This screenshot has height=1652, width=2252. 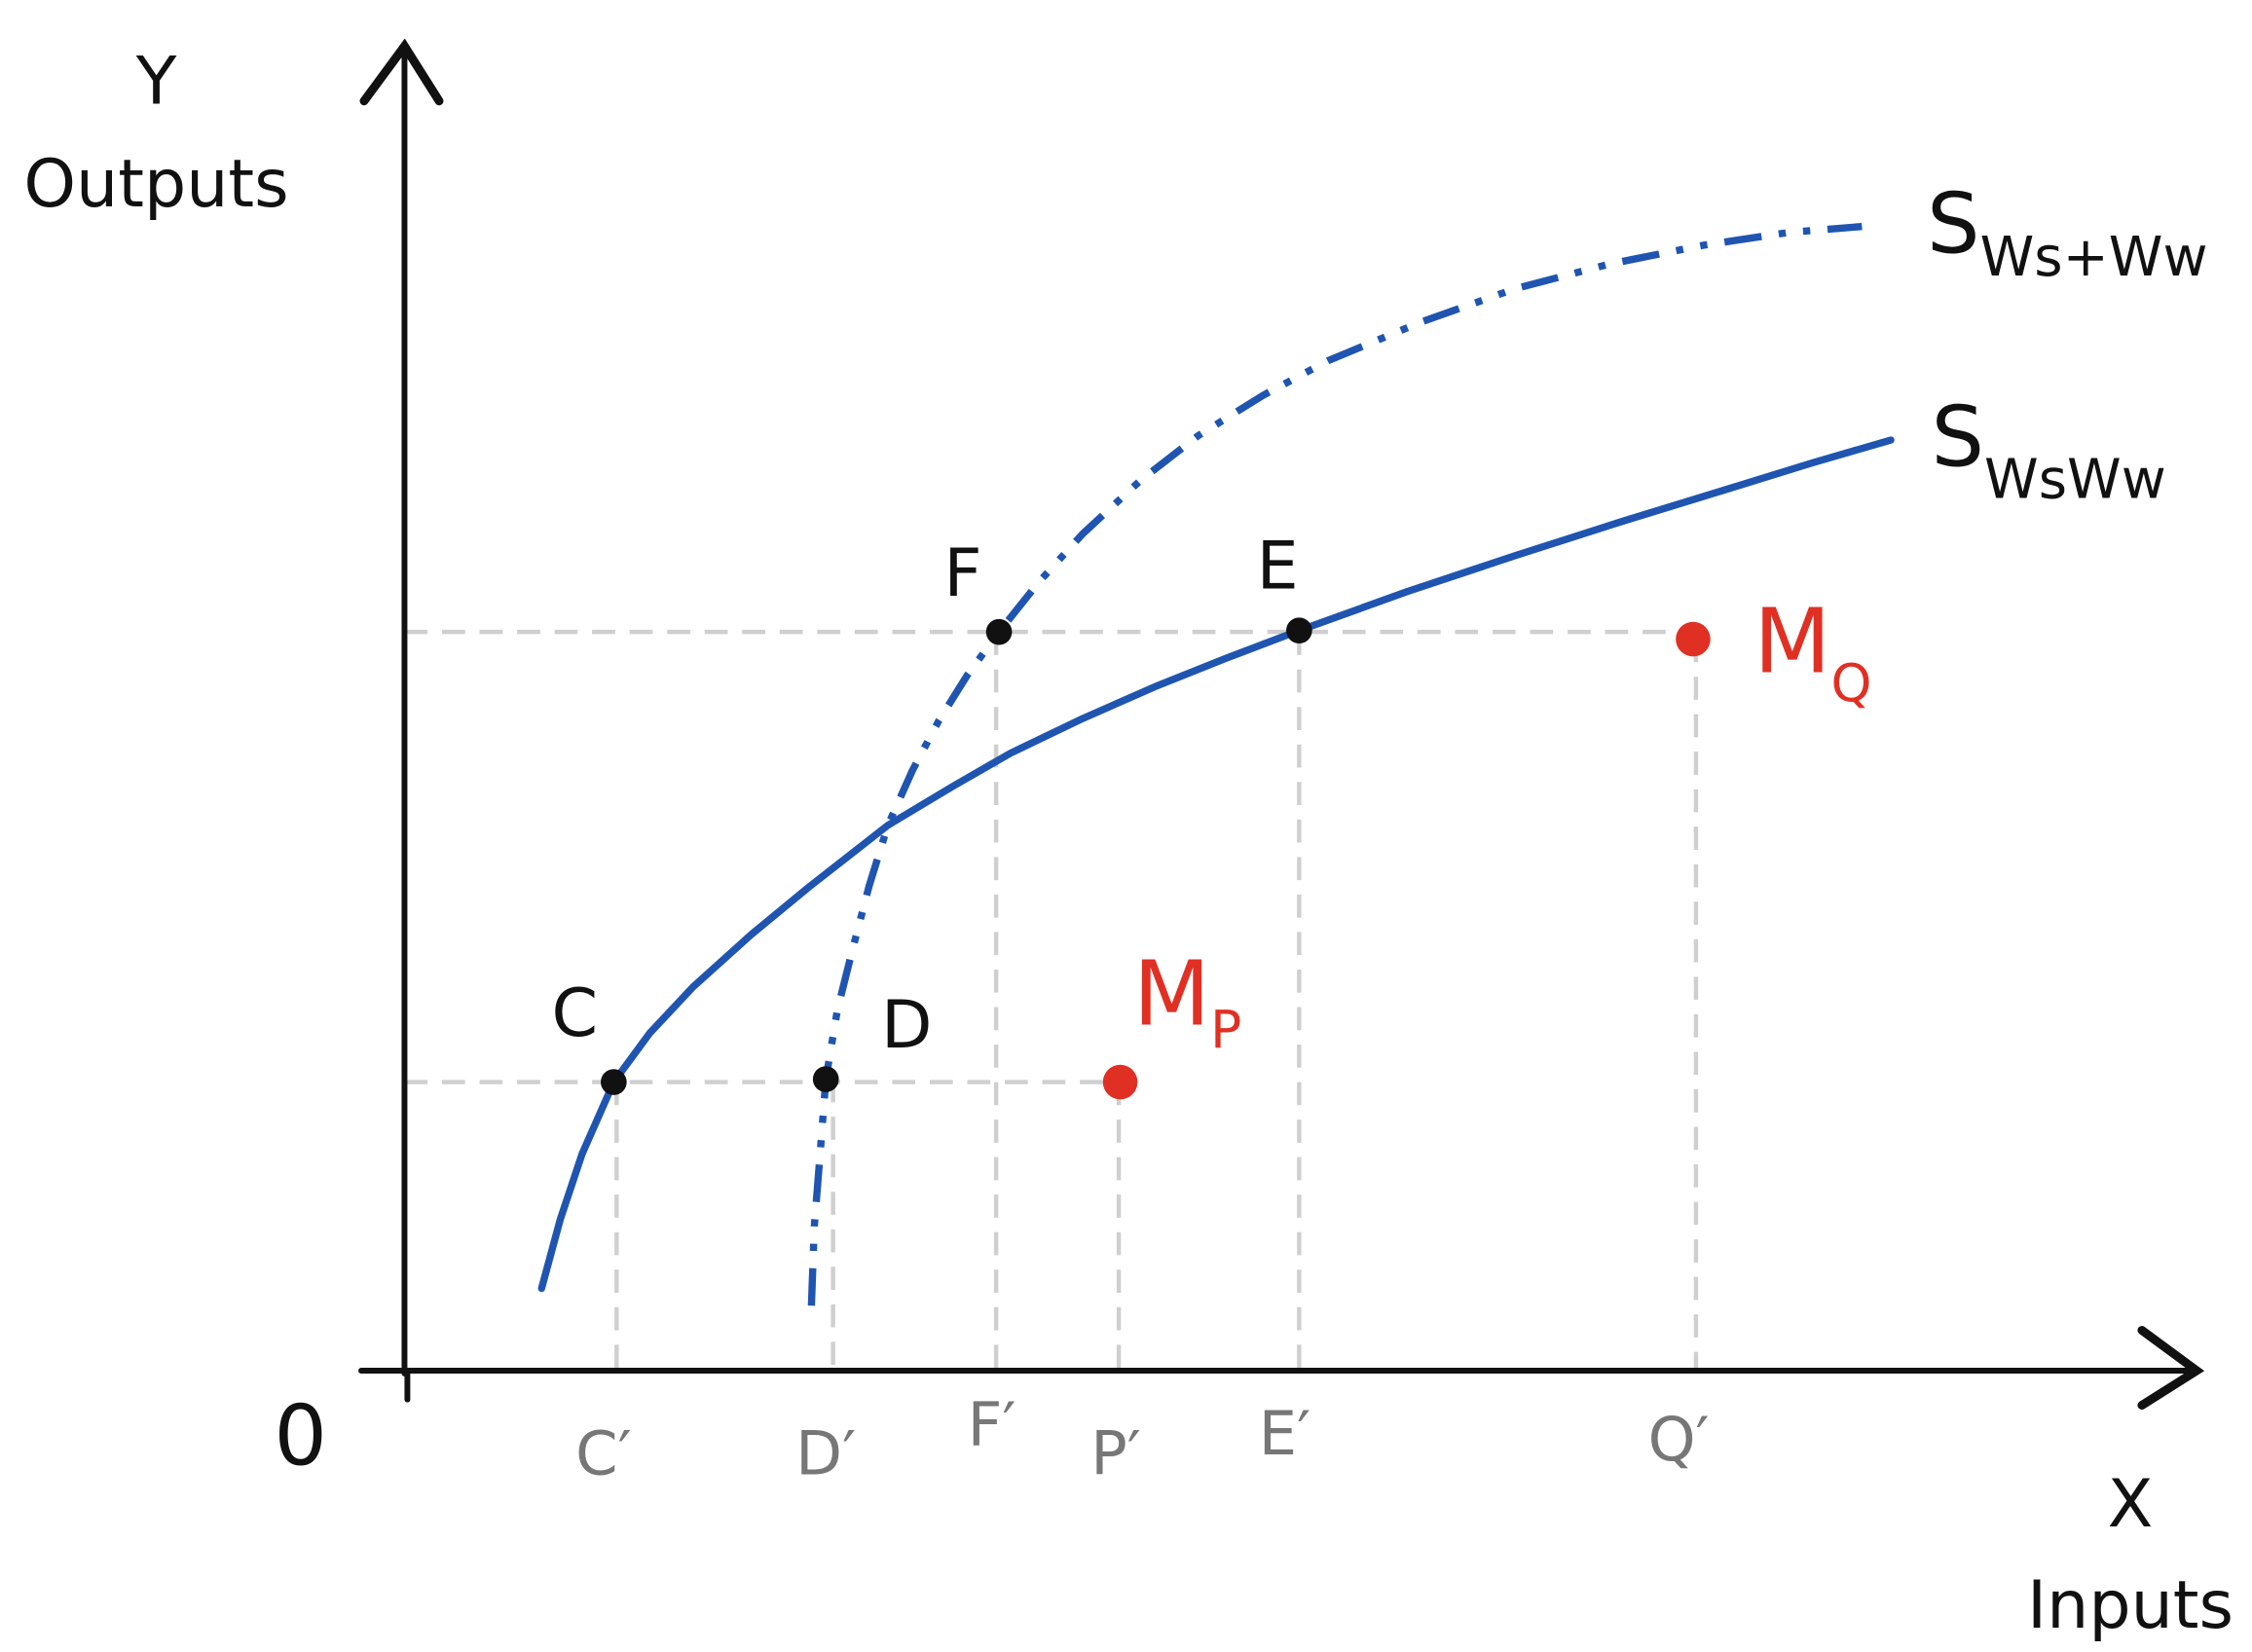 What do you see at coordinates (575, 1013) in the screenshot?
I see `point-label: C` at bounding box center [575, 1013].